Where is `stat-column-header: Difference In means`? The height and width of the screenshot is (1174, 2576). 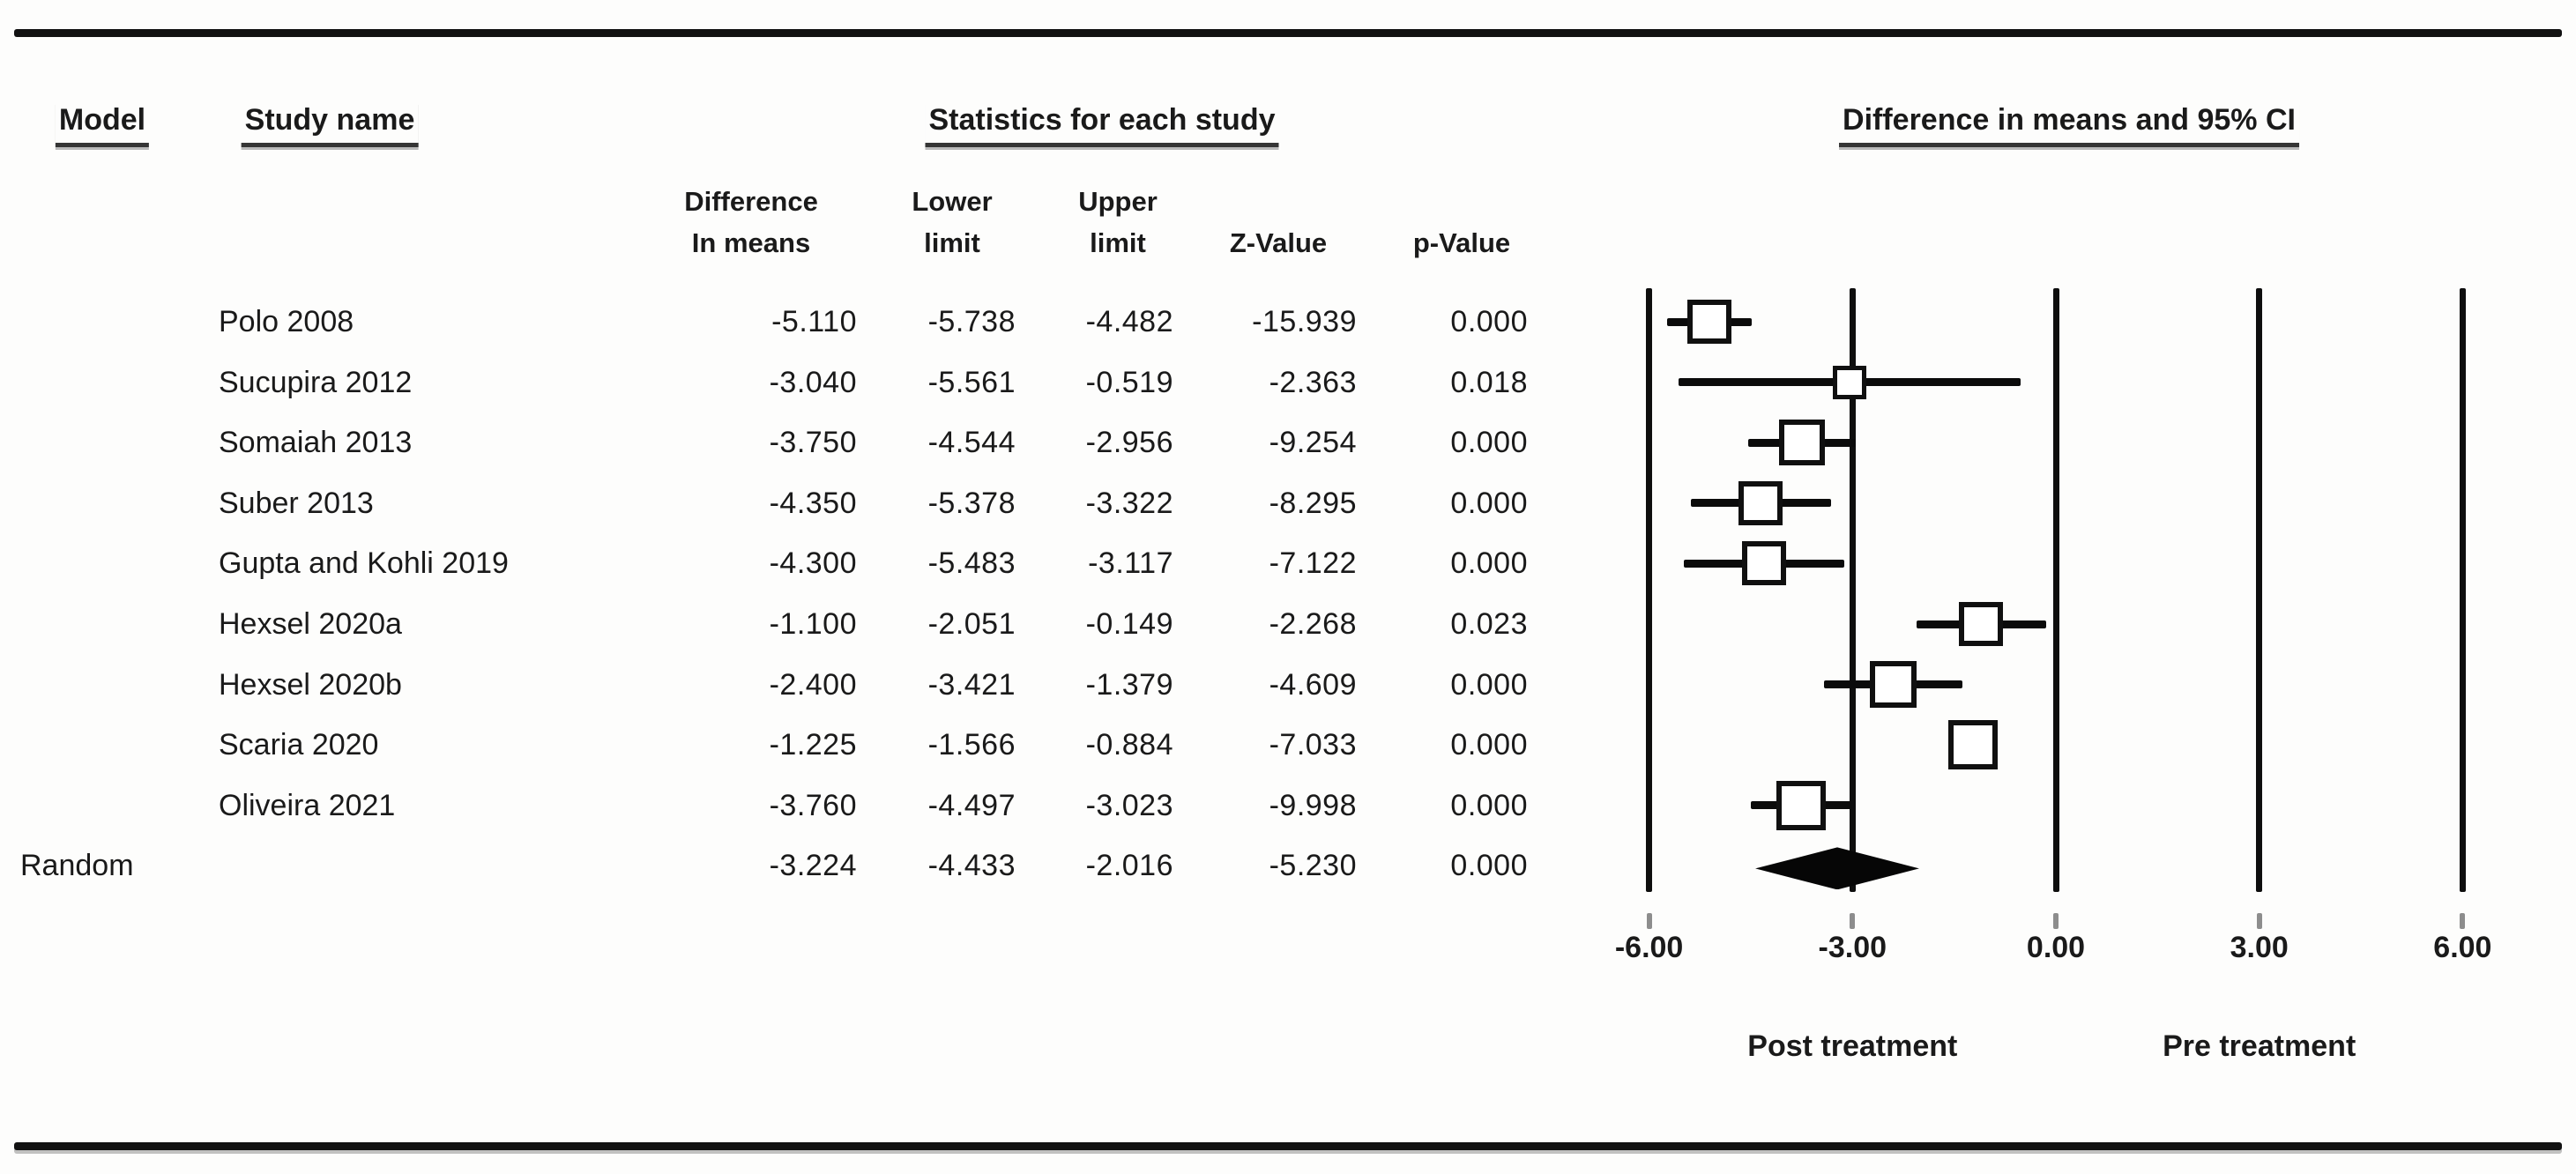 stat-column-header: Difference In means is located at coordinates (751, 222).